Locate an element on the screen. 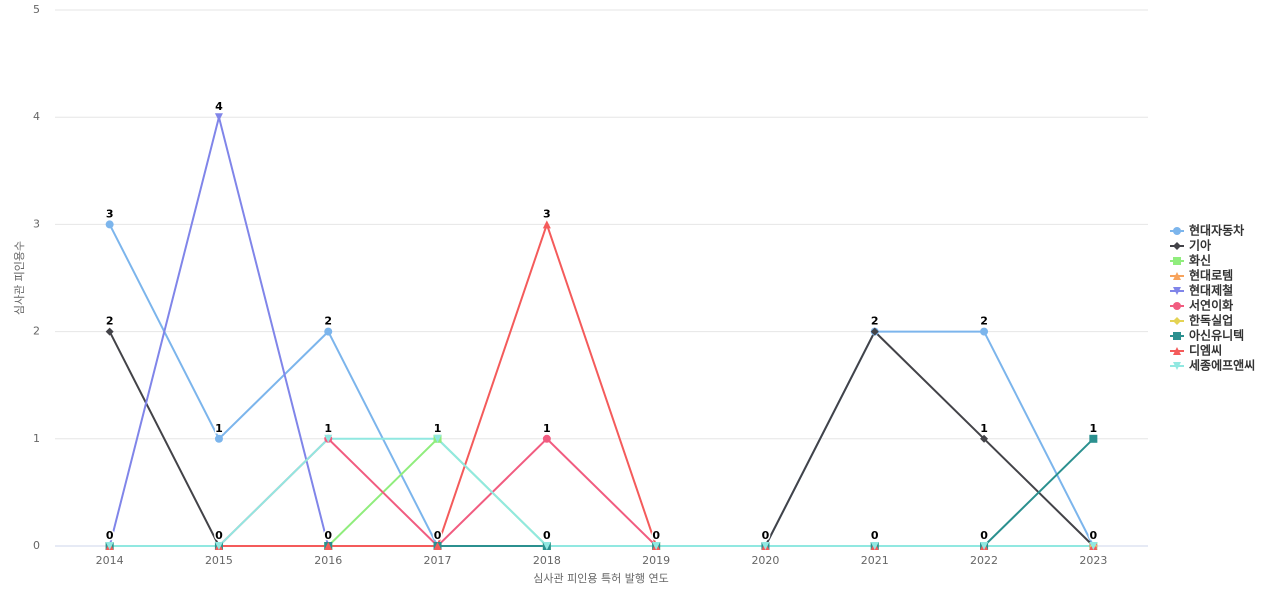 The width and height of the screenshot is (1280, 600). legend-label: 아신유니텍 is located at coordinates (1216, 335).